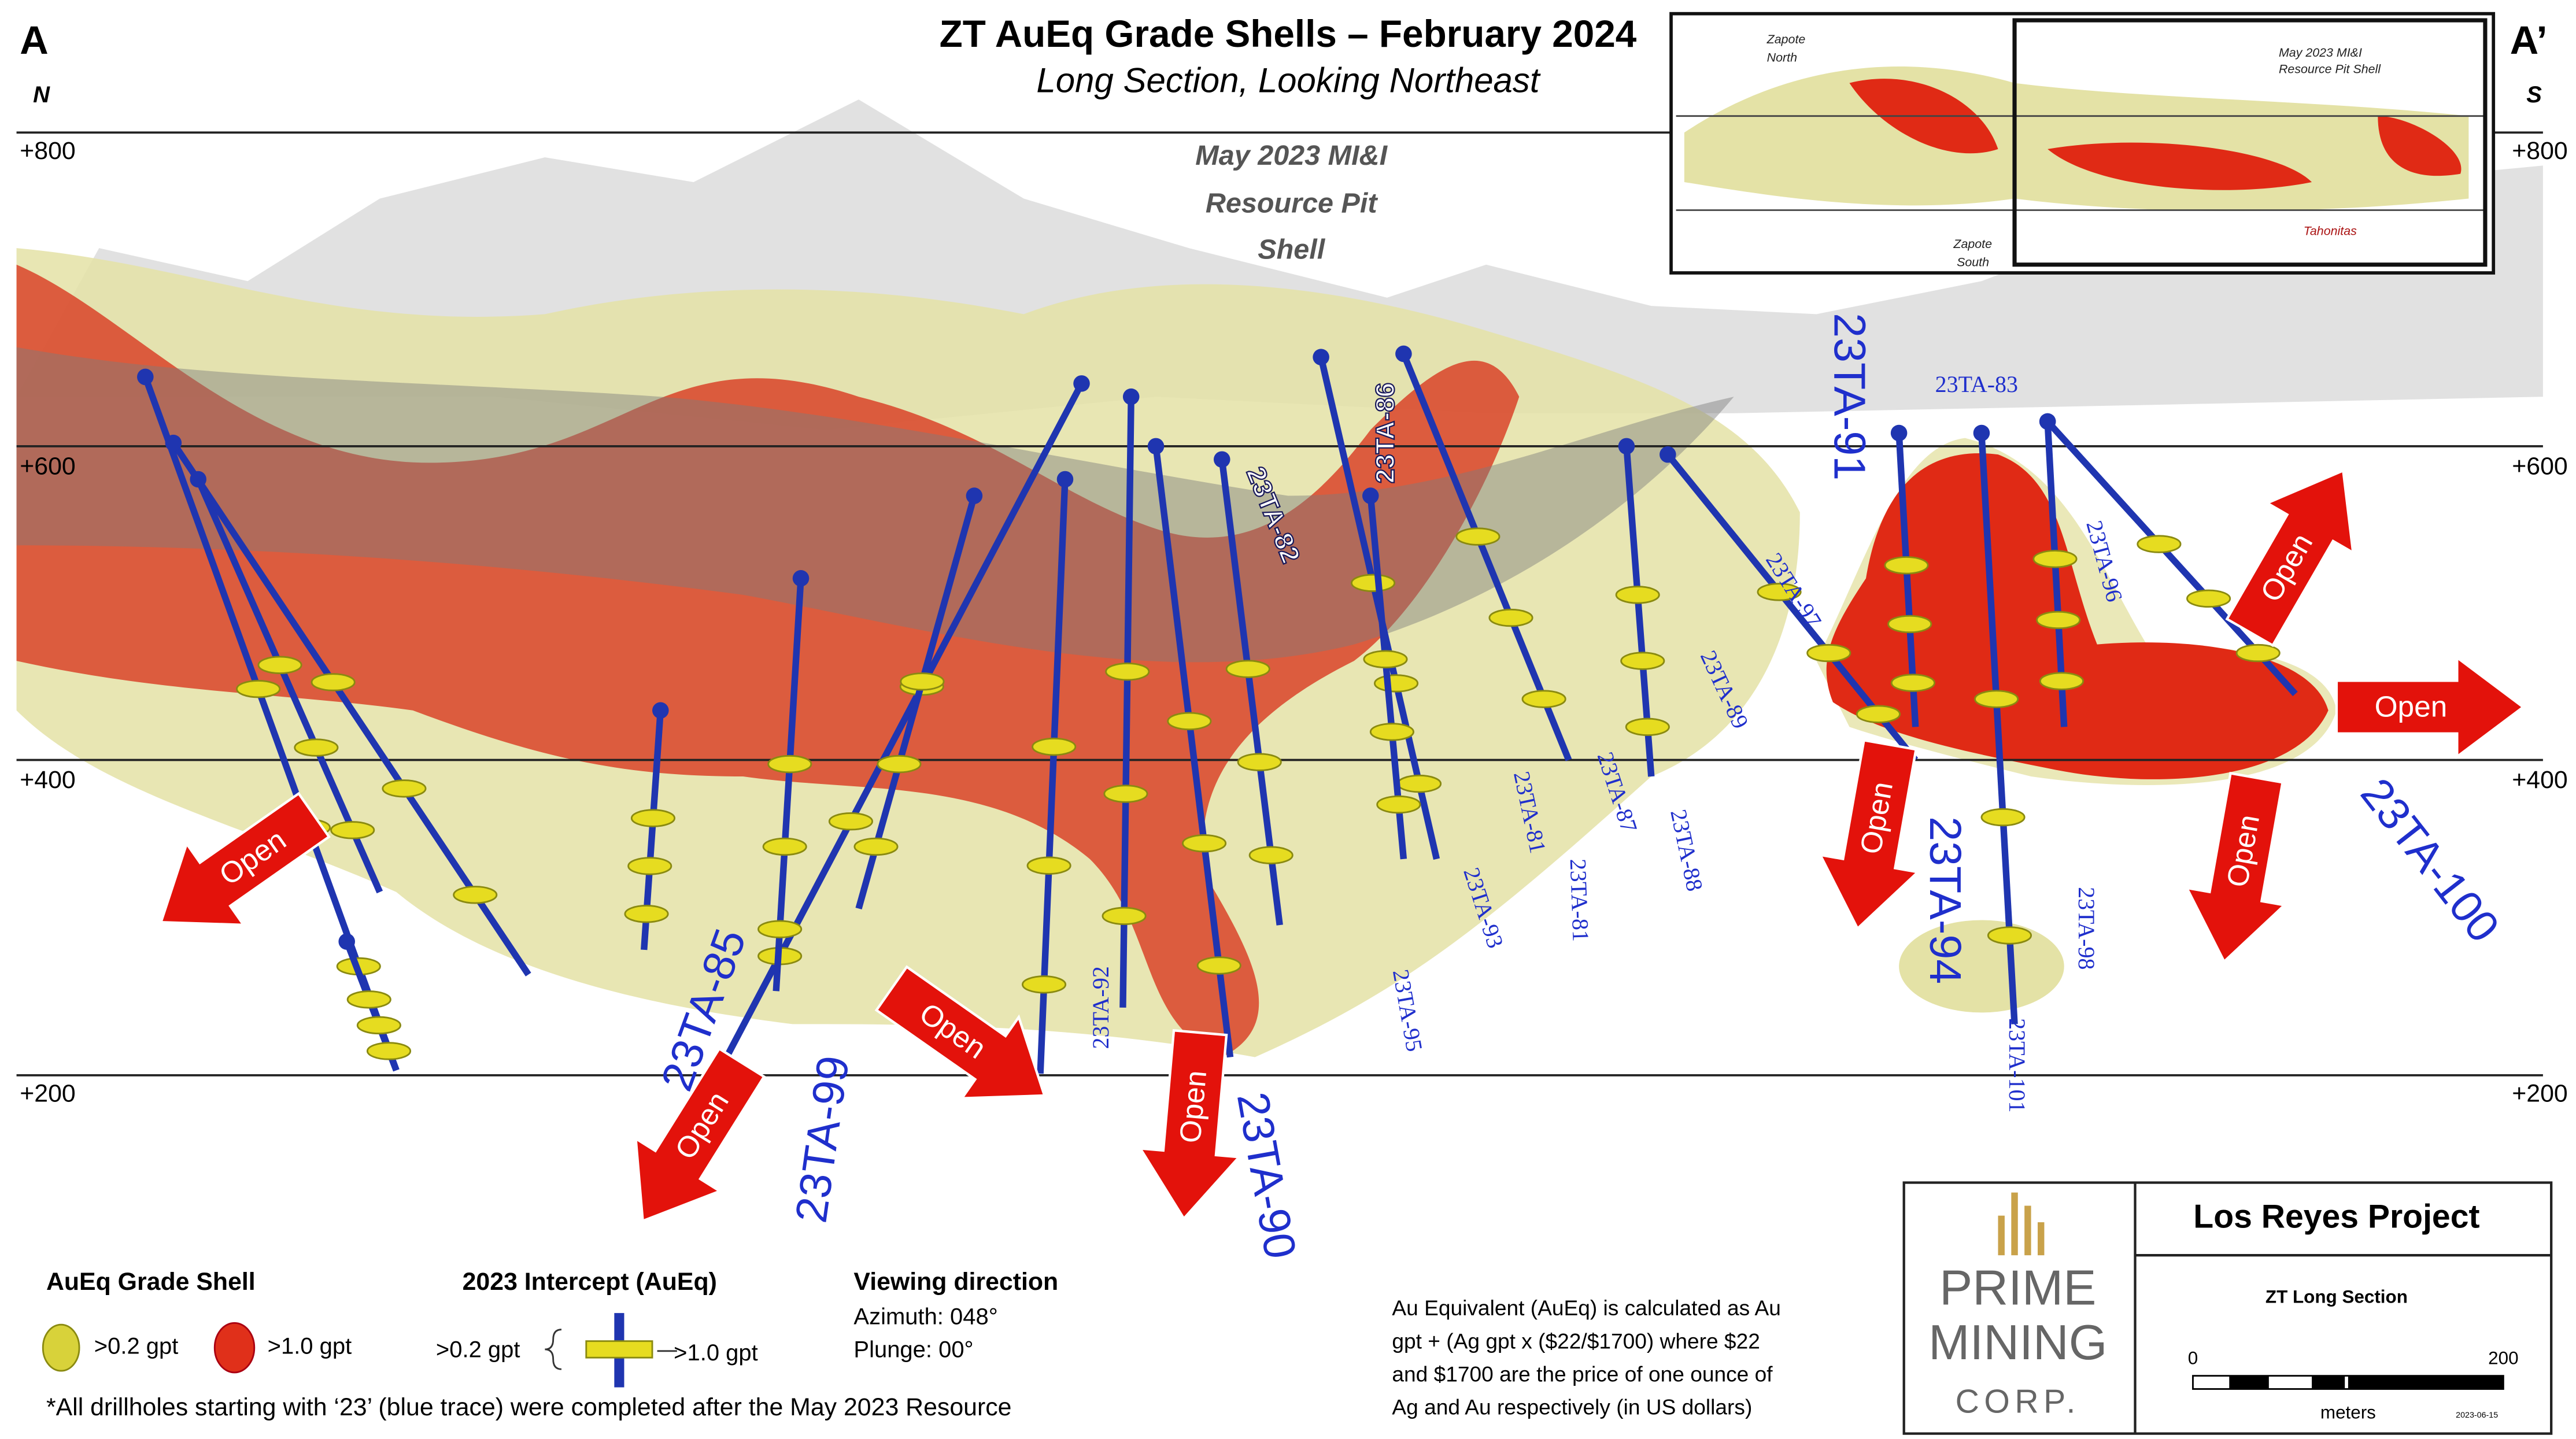 This screenshot has height=1439, width=2576. What do you see at coordinates (1408, 1010) in the screenshot?
I see `drillhole-label: 23TA-95` at bounding box center [1408, 1010].